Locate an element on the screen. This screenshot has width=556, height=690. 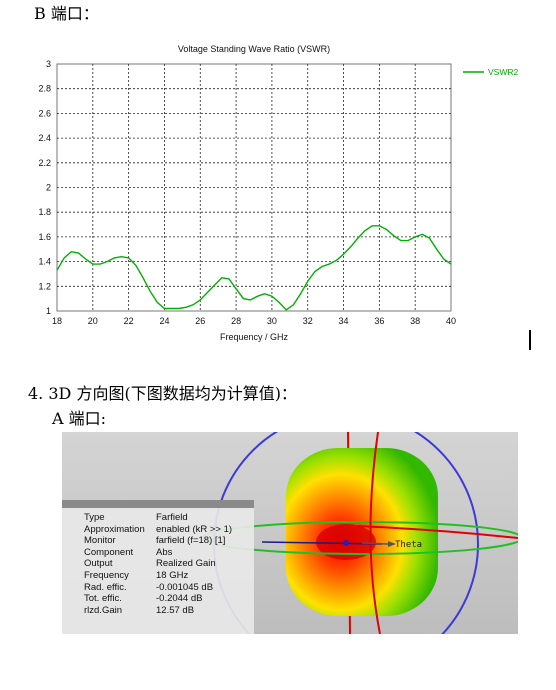
info-row: Tot. effic. -0.2044 dB is located at coordinates (158, 599).